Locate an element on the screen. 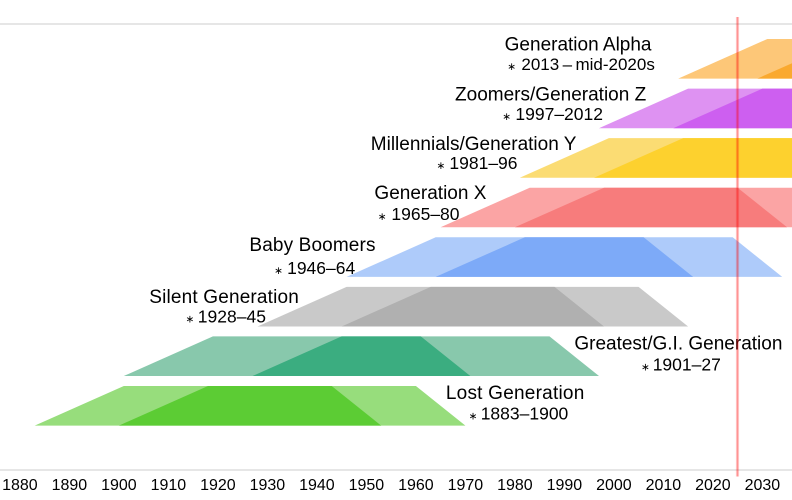 Image resolution: width=792 pixels, height=500 pixels. svg-text: Zoomers/Generation Z is located at coordinates (551, 95).